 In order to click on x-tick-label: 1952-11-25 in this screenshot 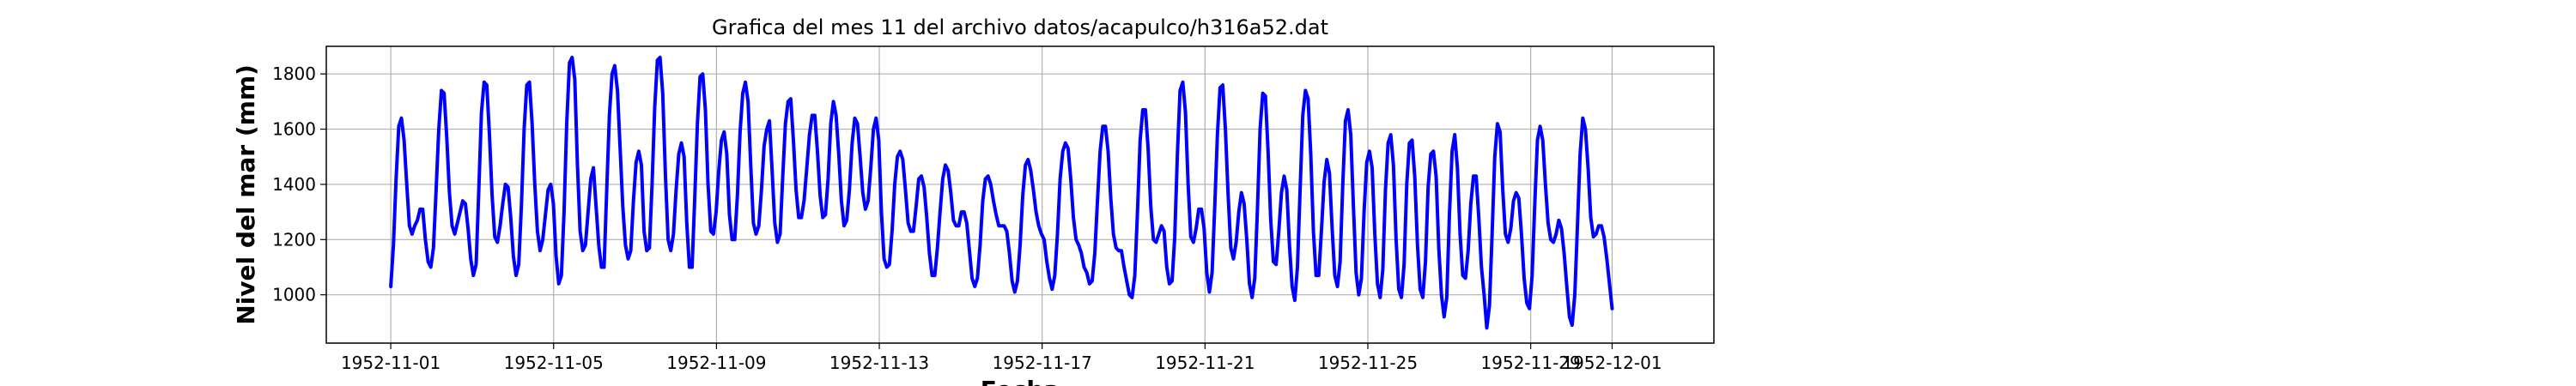, I will do `click(1368, 363)`.